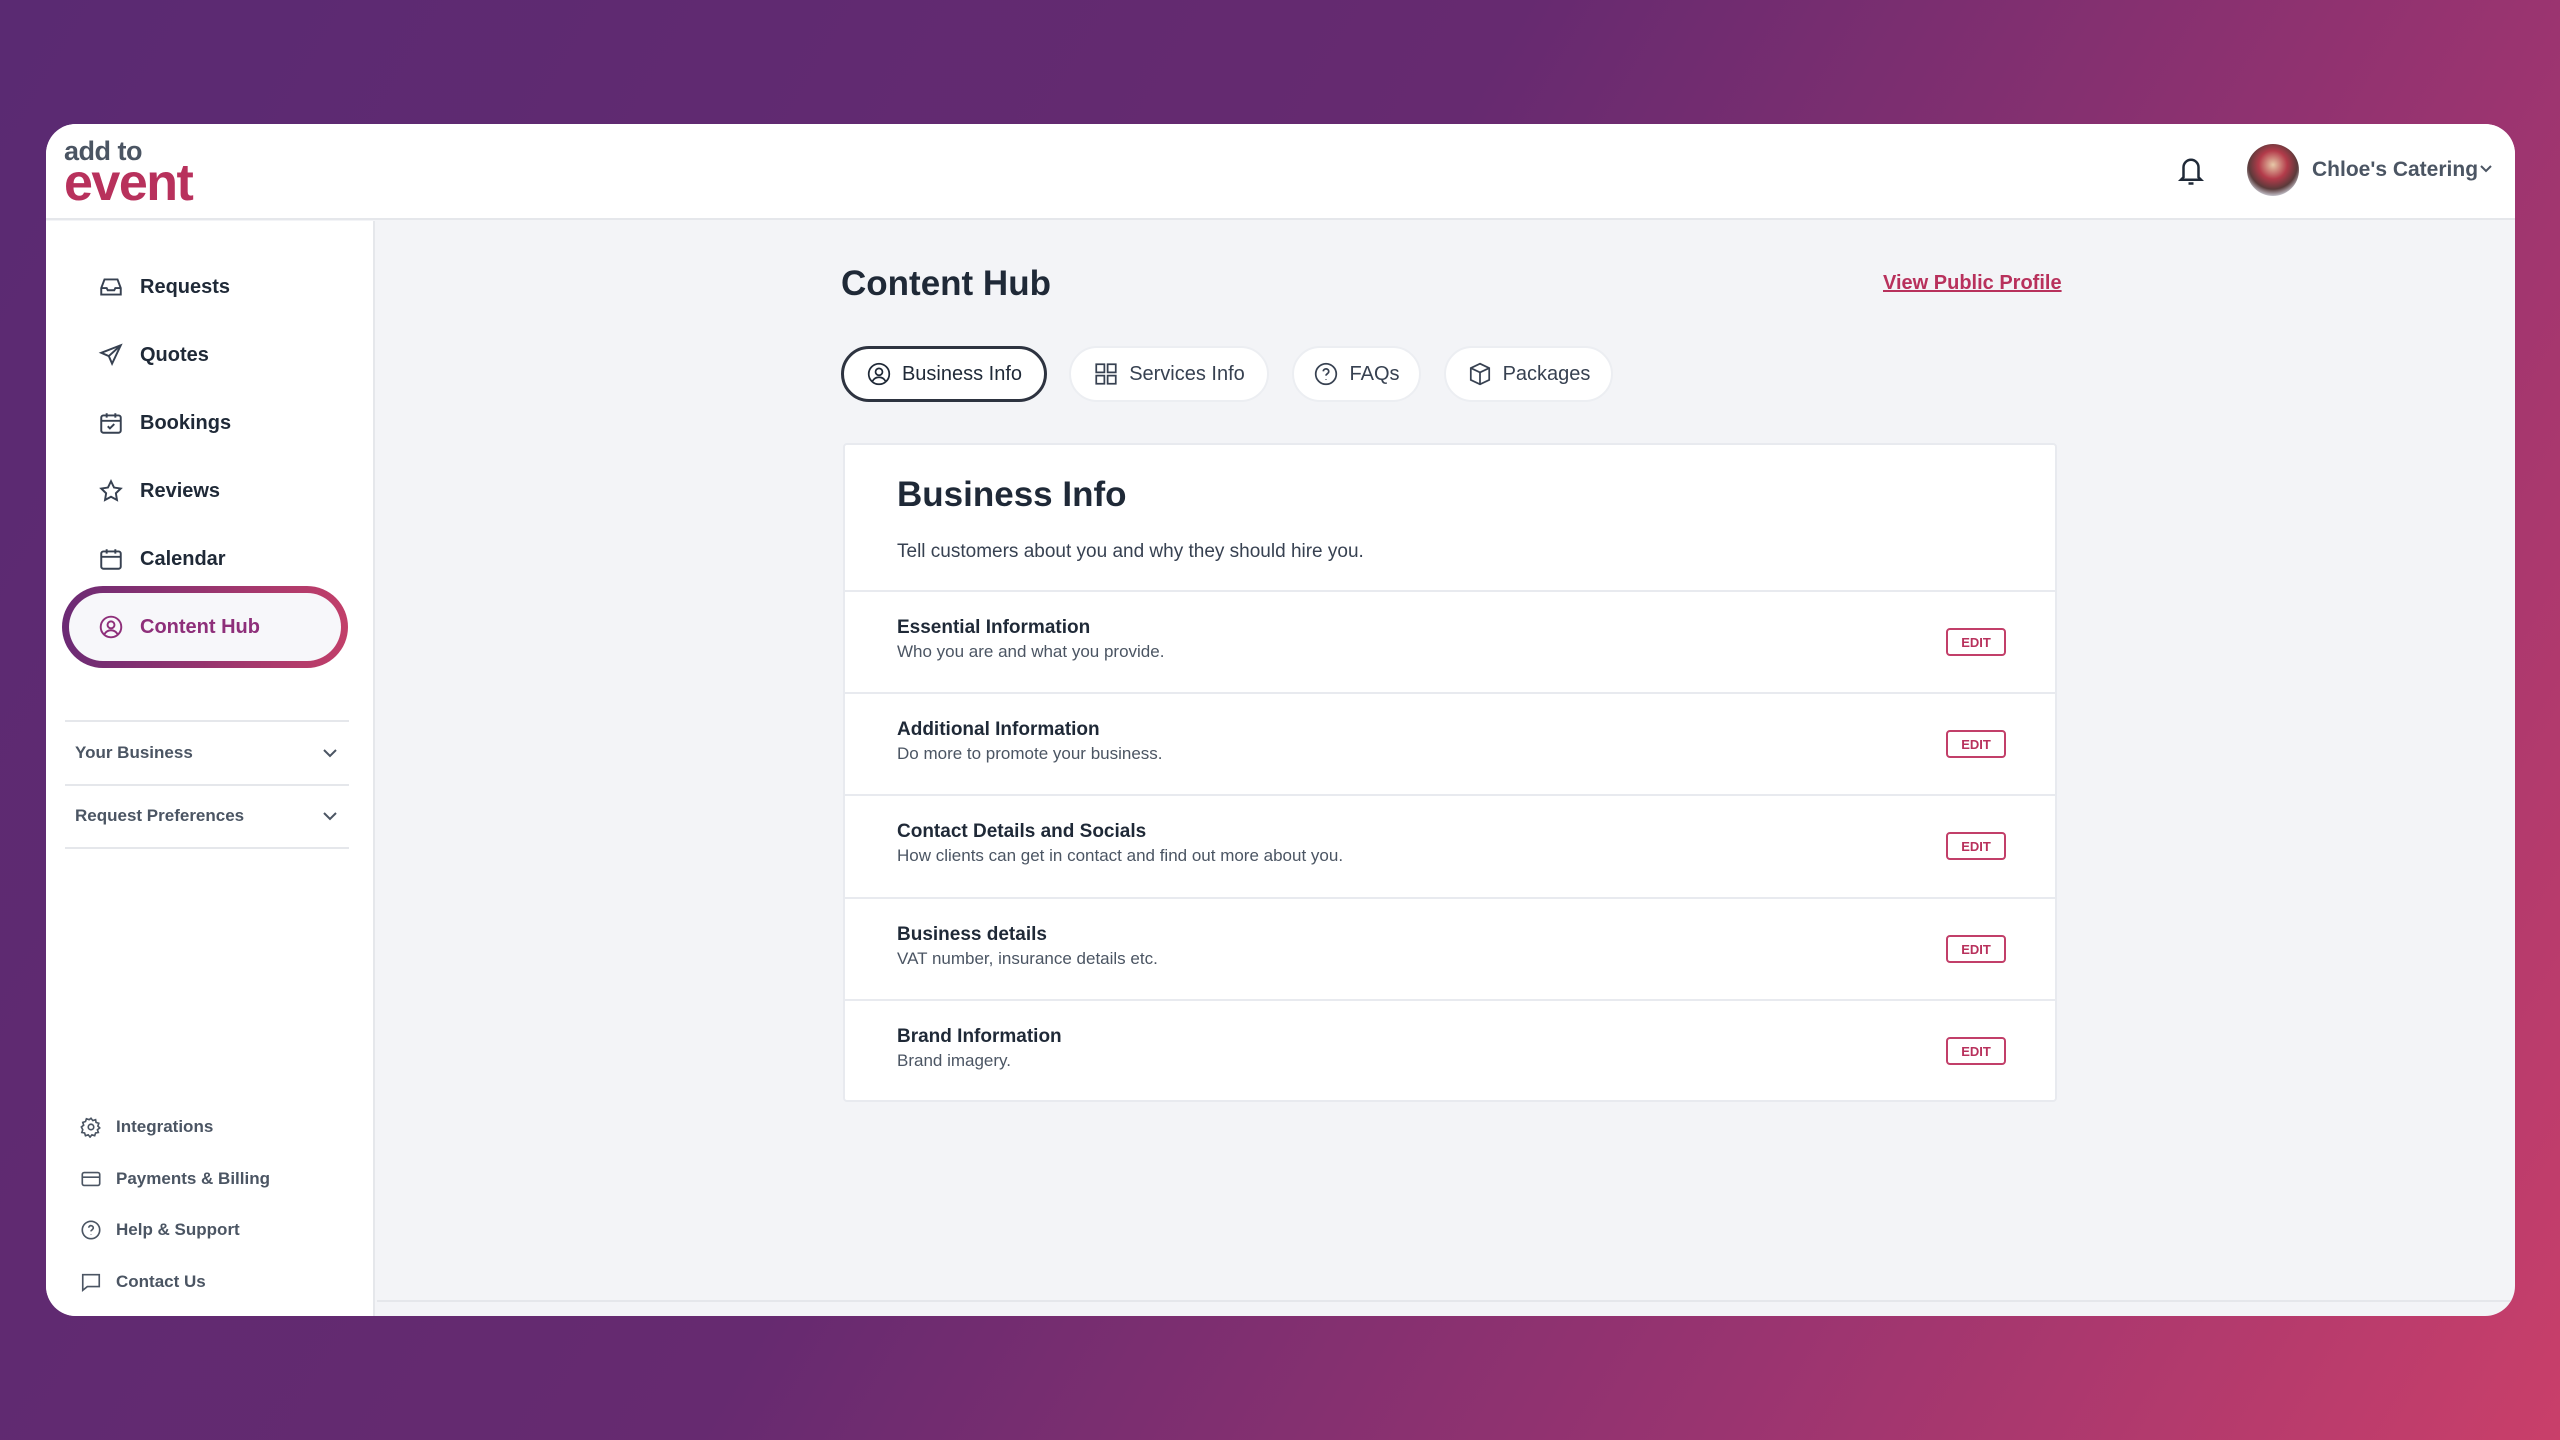  What do you see at coordinates (160, 815) in the screenshot?
I see `group-label: Request Preferences` at bounding box center [160, 815].